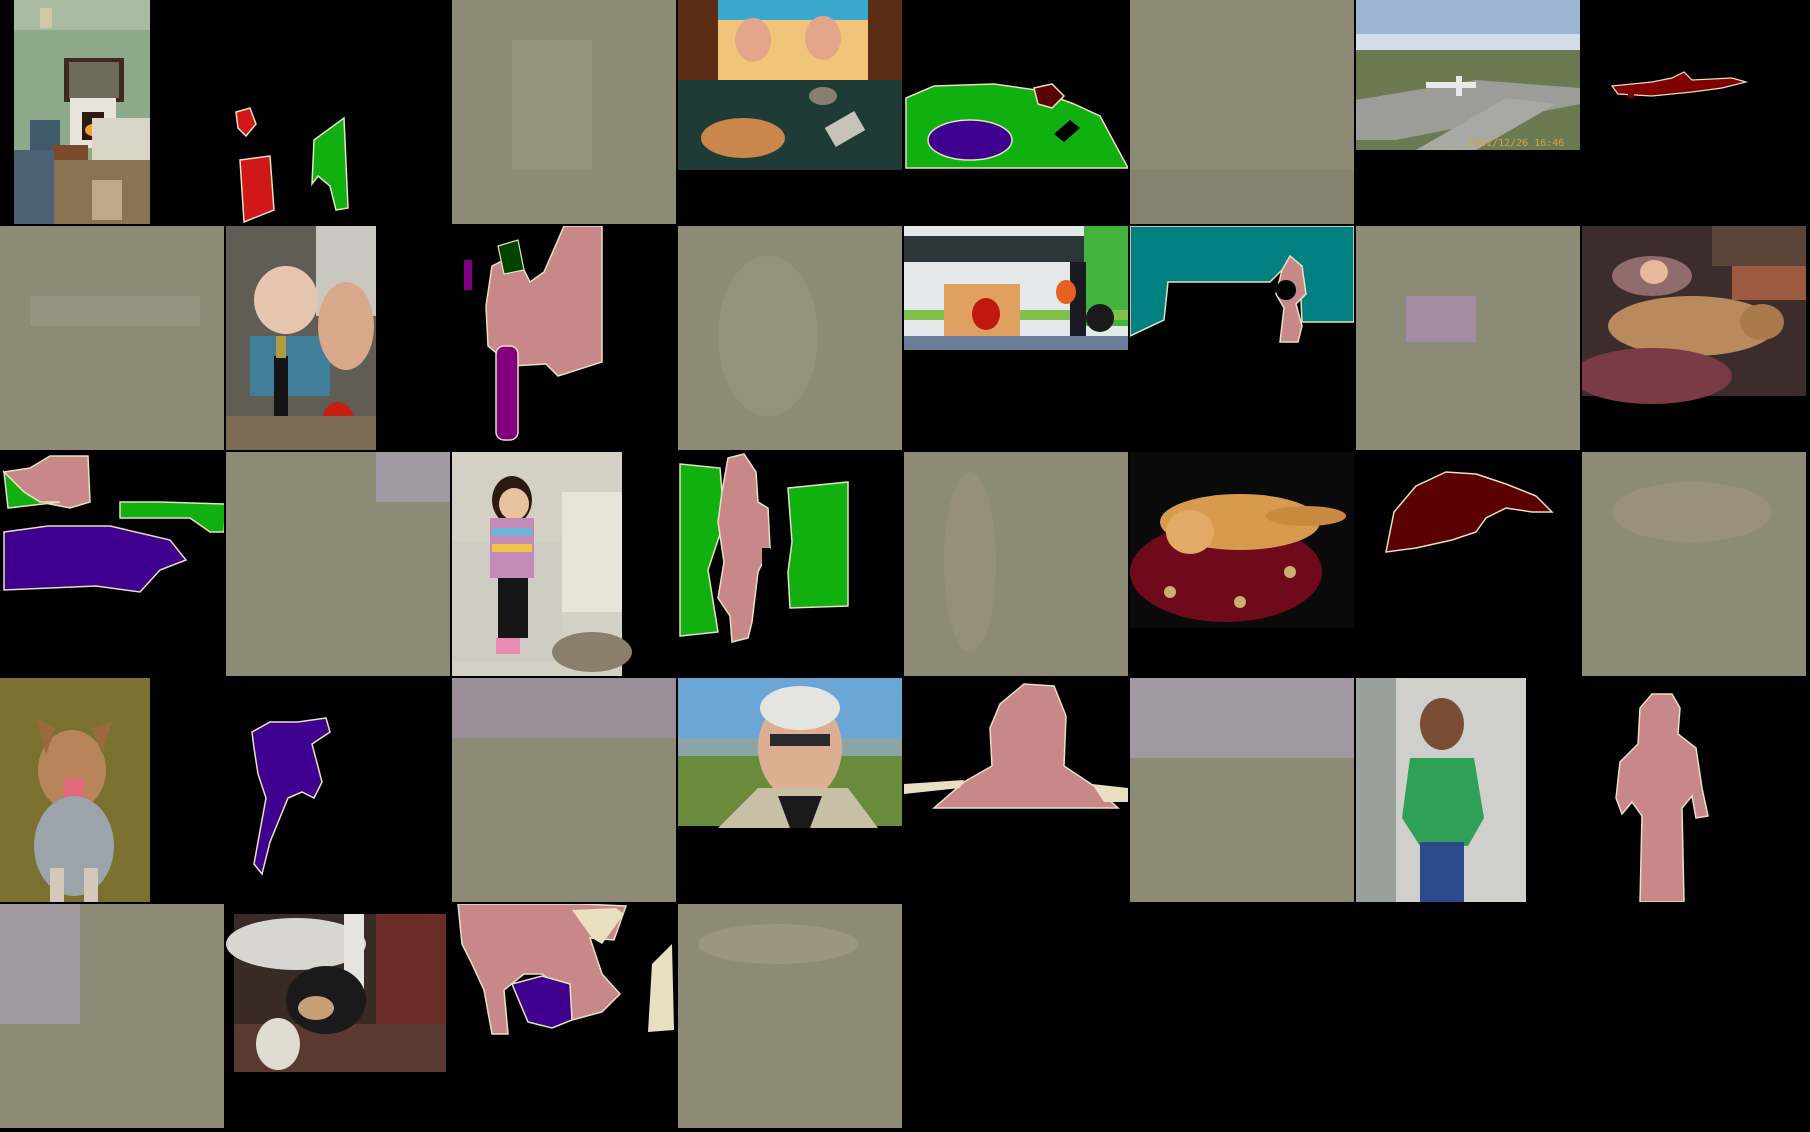  I want to click on person-bottle-mask-icon, so click(564, 338).